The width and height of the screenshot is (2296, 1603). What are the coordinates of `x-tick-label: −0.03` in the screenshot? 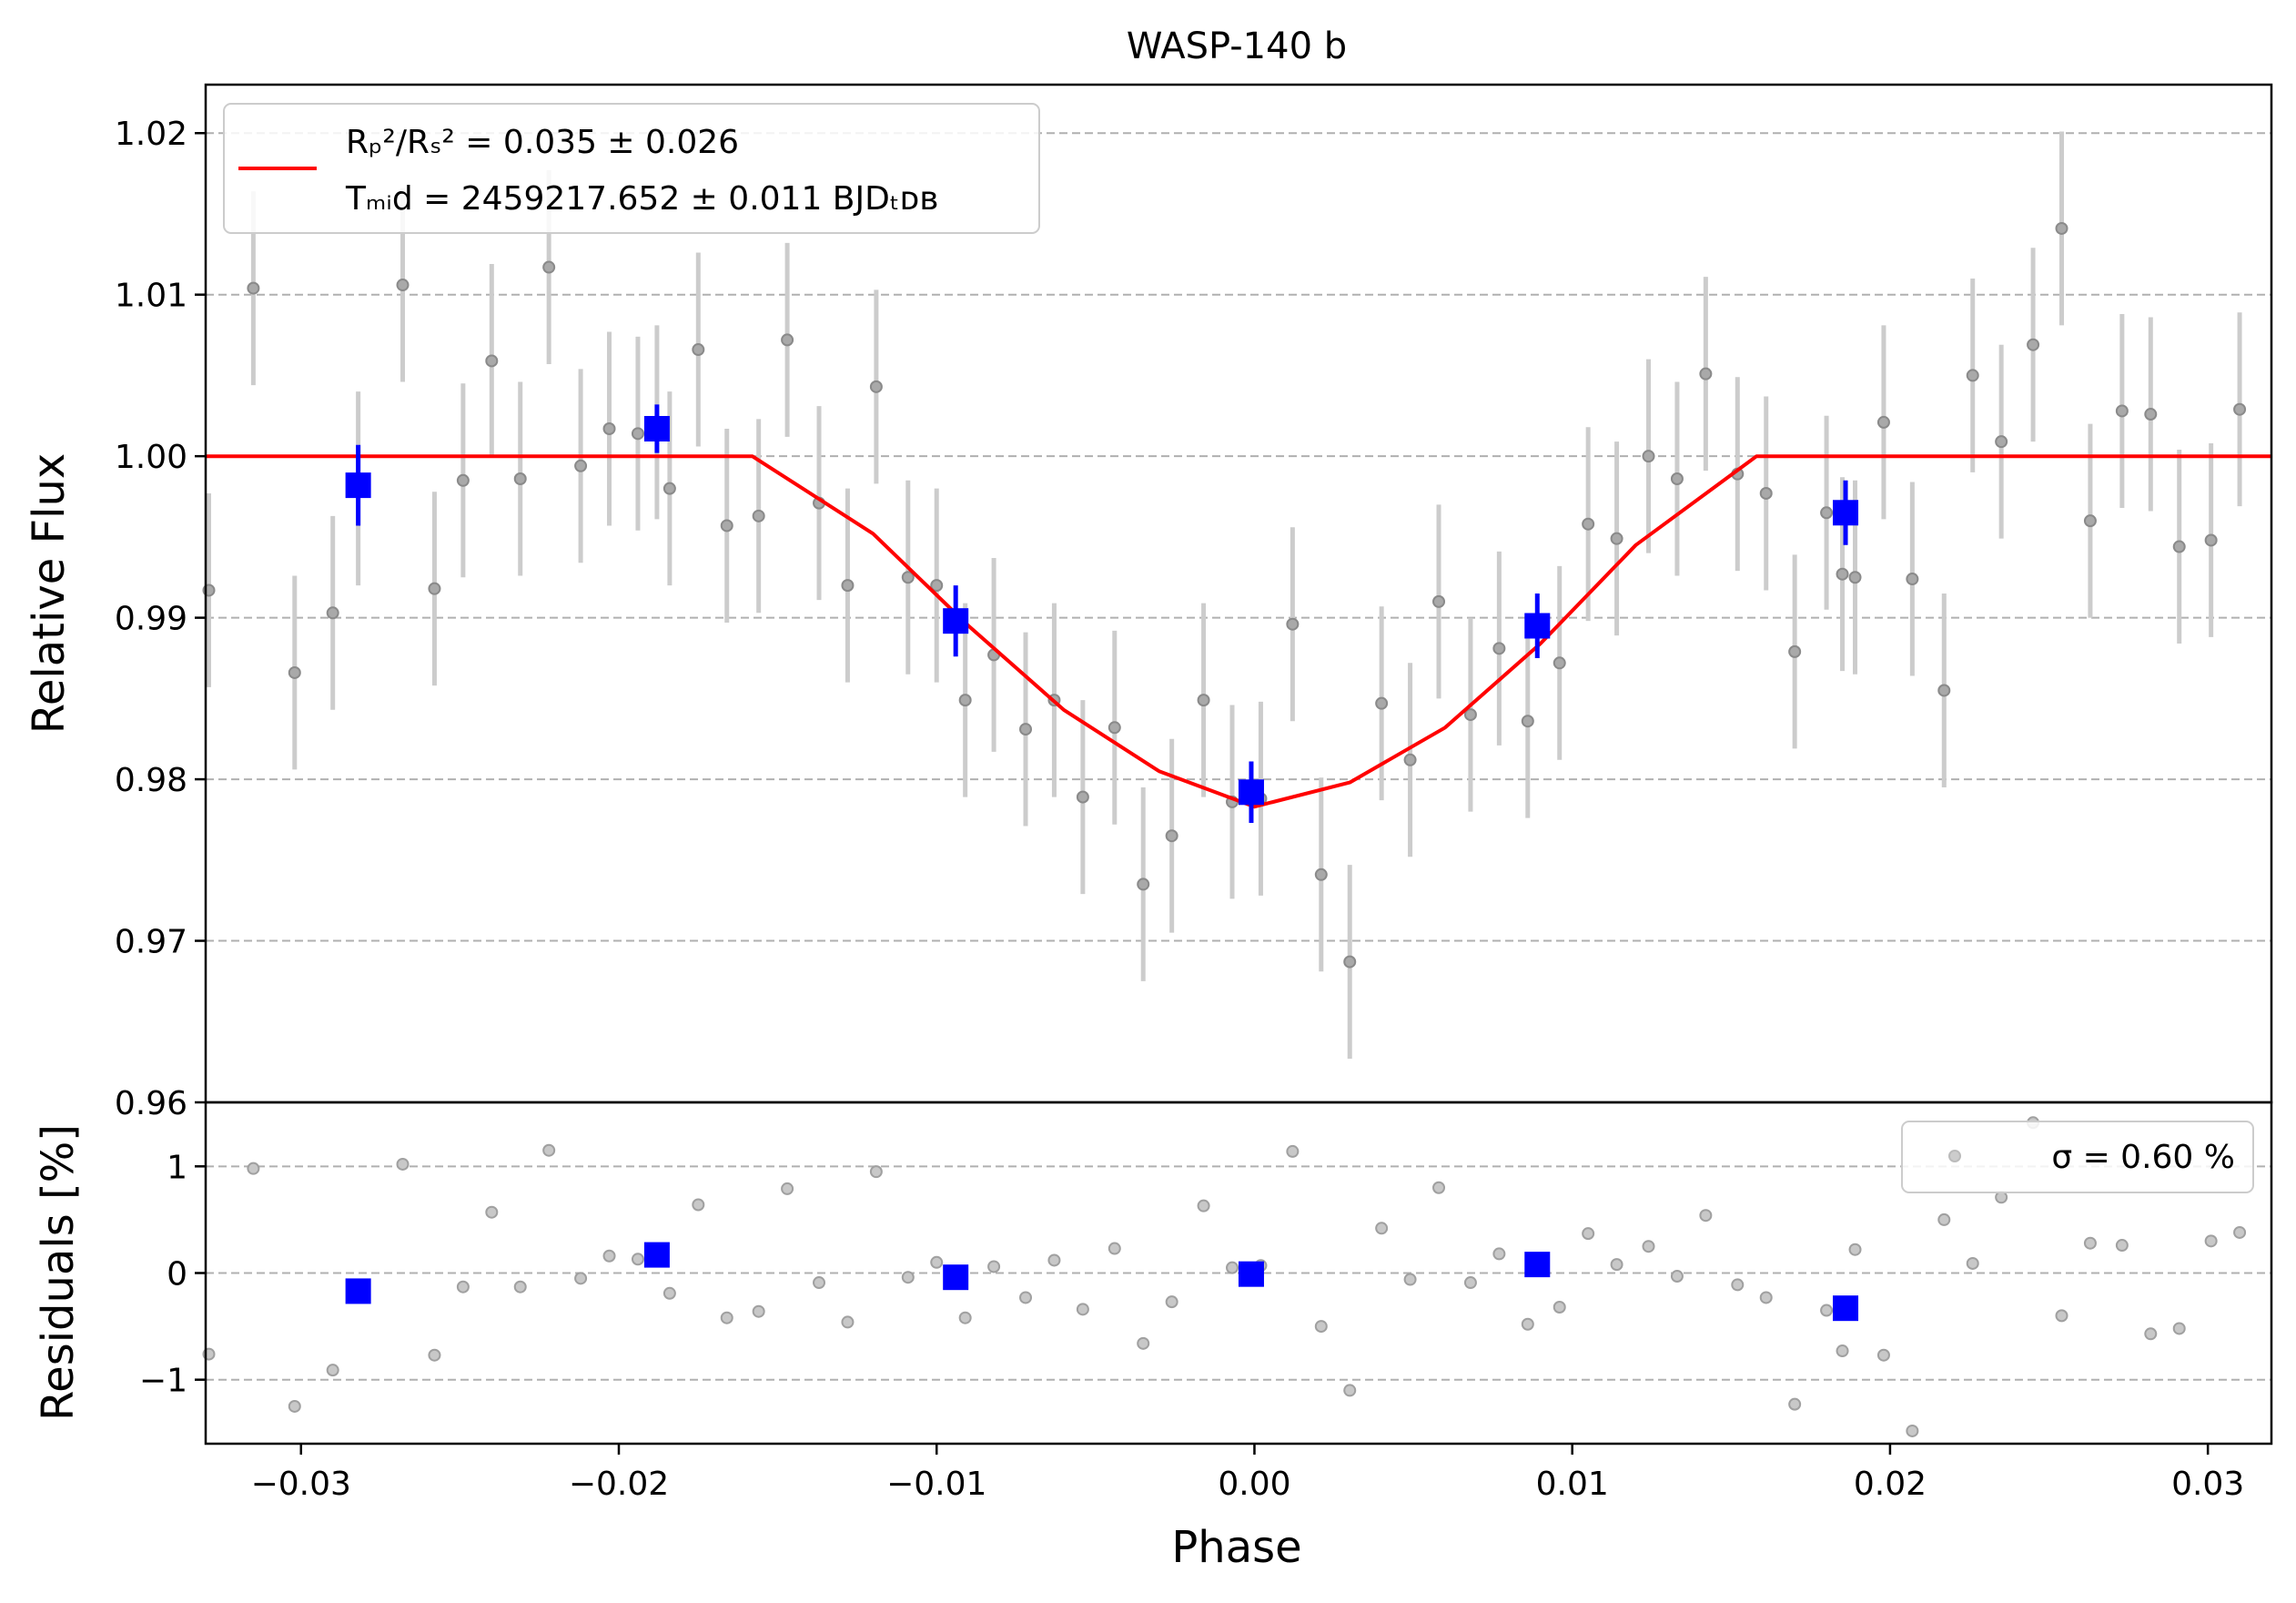 It's located at (301, 1484).